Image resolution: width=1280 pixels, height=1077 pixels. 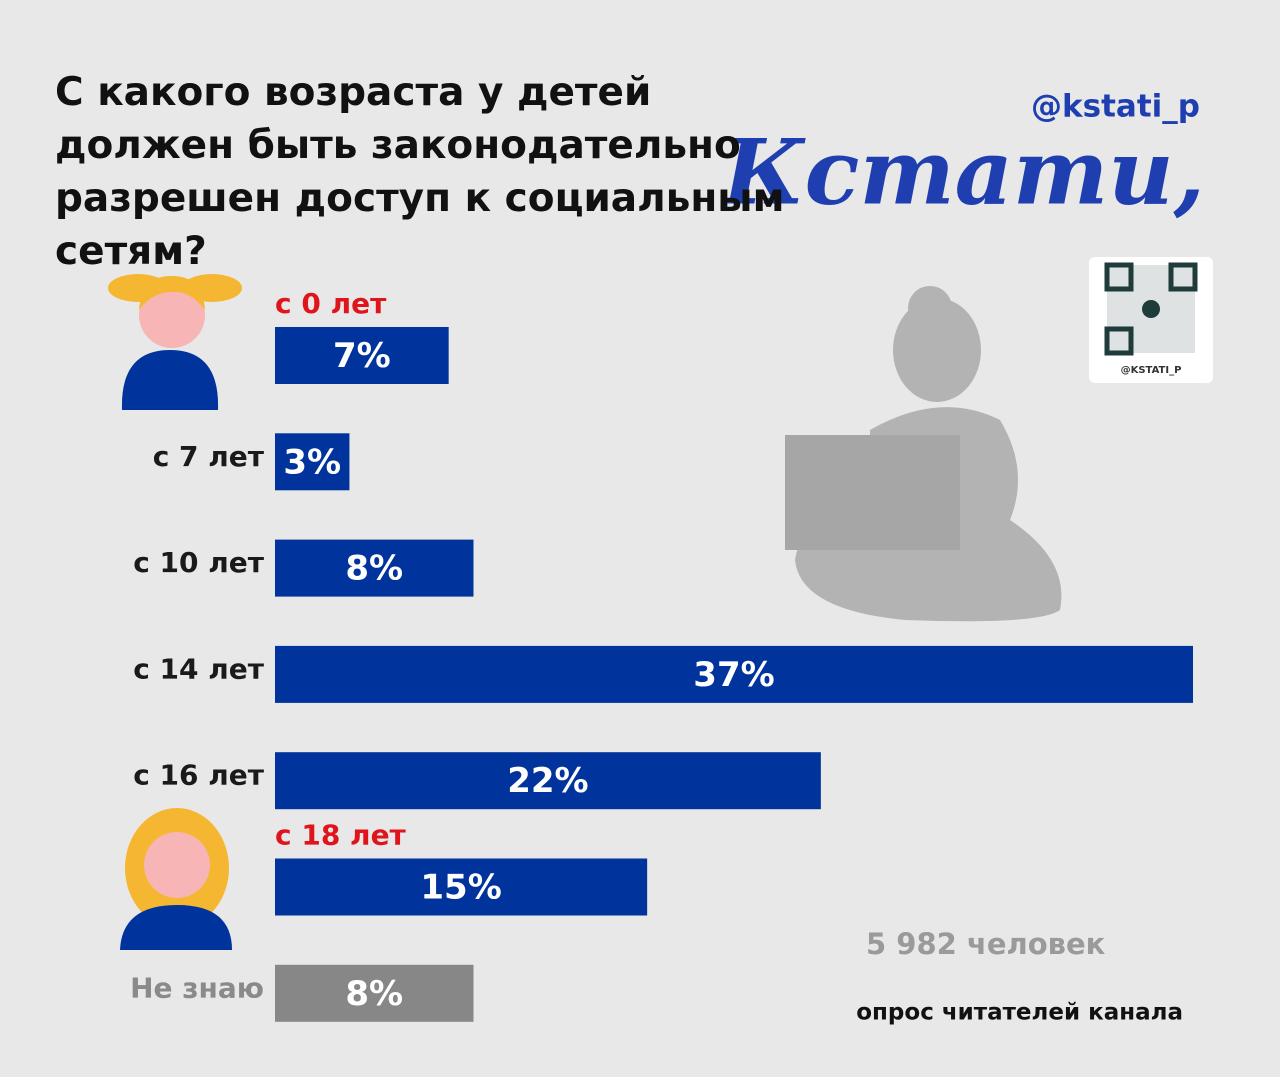 What do you see at coordinates (199, 562) in the screenshot?
I see `category-label: с 10 лет` at bounding box center [199, 562].